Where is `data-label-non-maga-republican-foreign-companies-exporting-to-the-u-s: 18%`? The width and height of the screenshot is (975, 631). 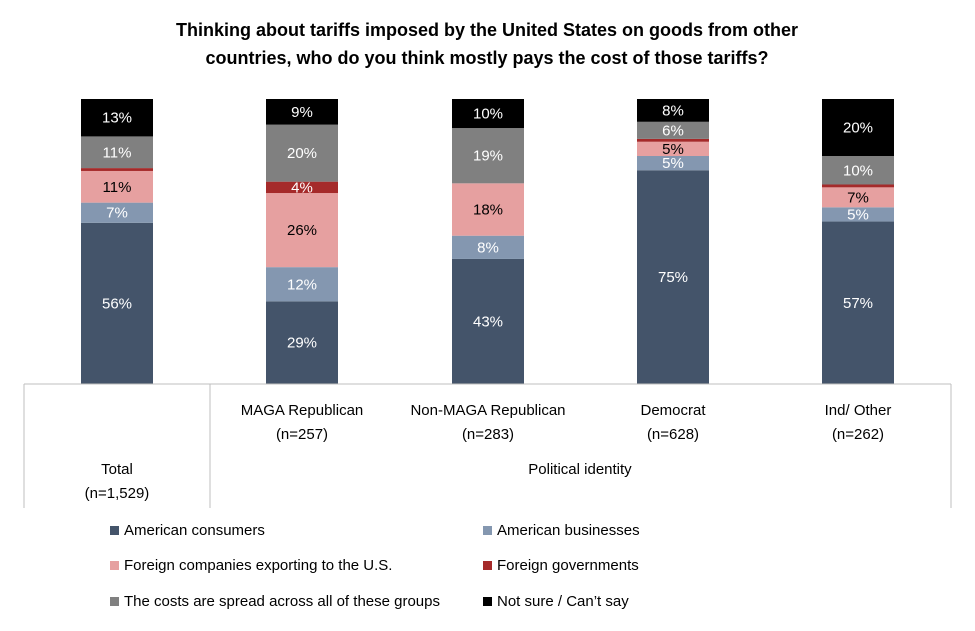
data-label-non-maga-republican-foreign-companies-exporting-to-the-u-s: 18% is located at coordinates (488, 210).